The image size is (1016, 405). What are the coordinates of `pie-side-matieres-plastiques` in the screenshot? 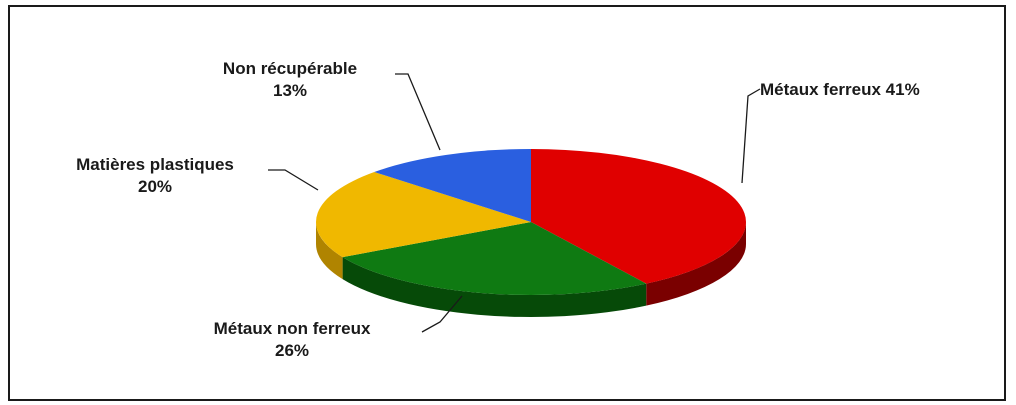 It's located at (329, 251).